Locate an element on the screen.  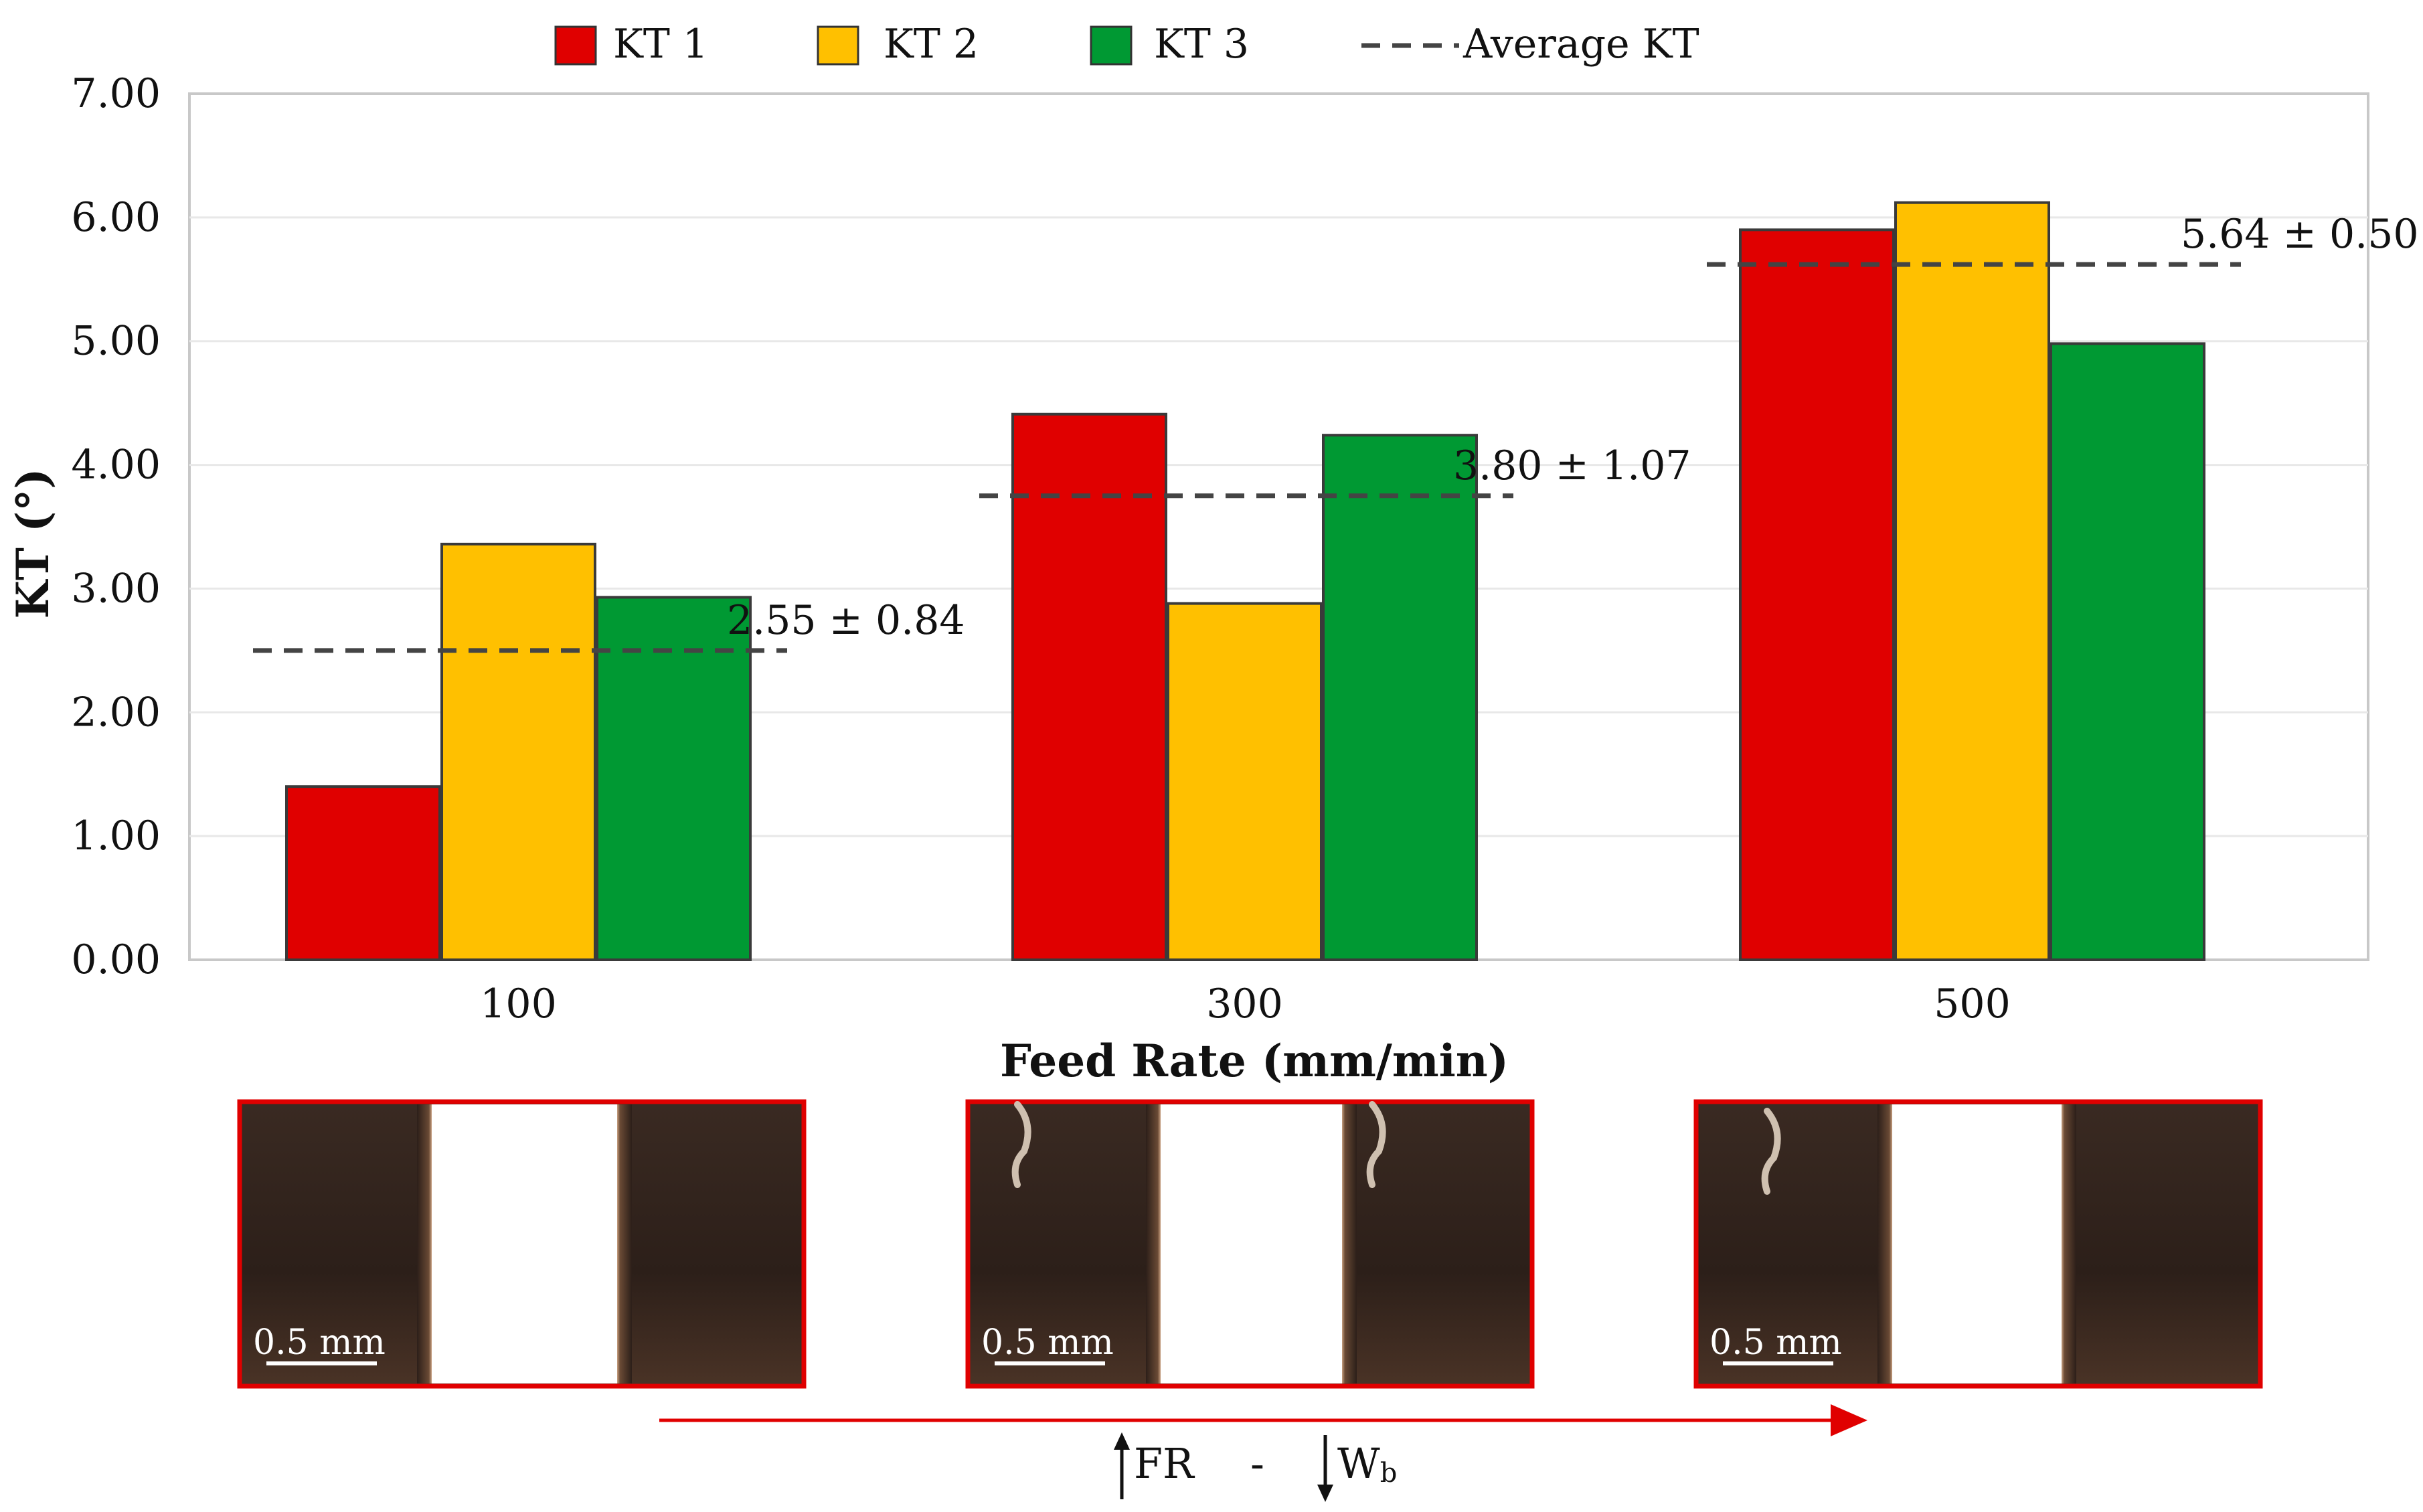
trend-indicator: FR - Wb is located at coordinates (1263, 1453).